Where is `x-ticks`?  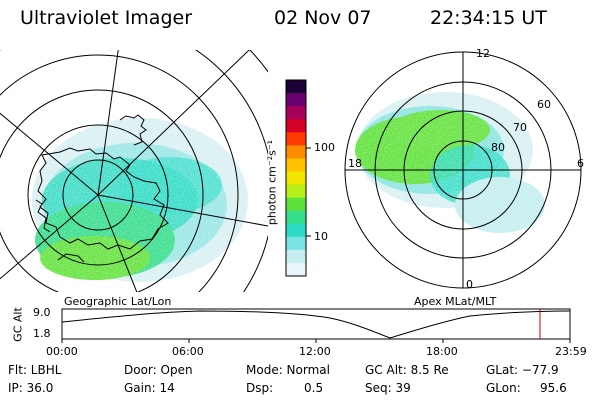 x-ticks is located at coordinates (316, 341).